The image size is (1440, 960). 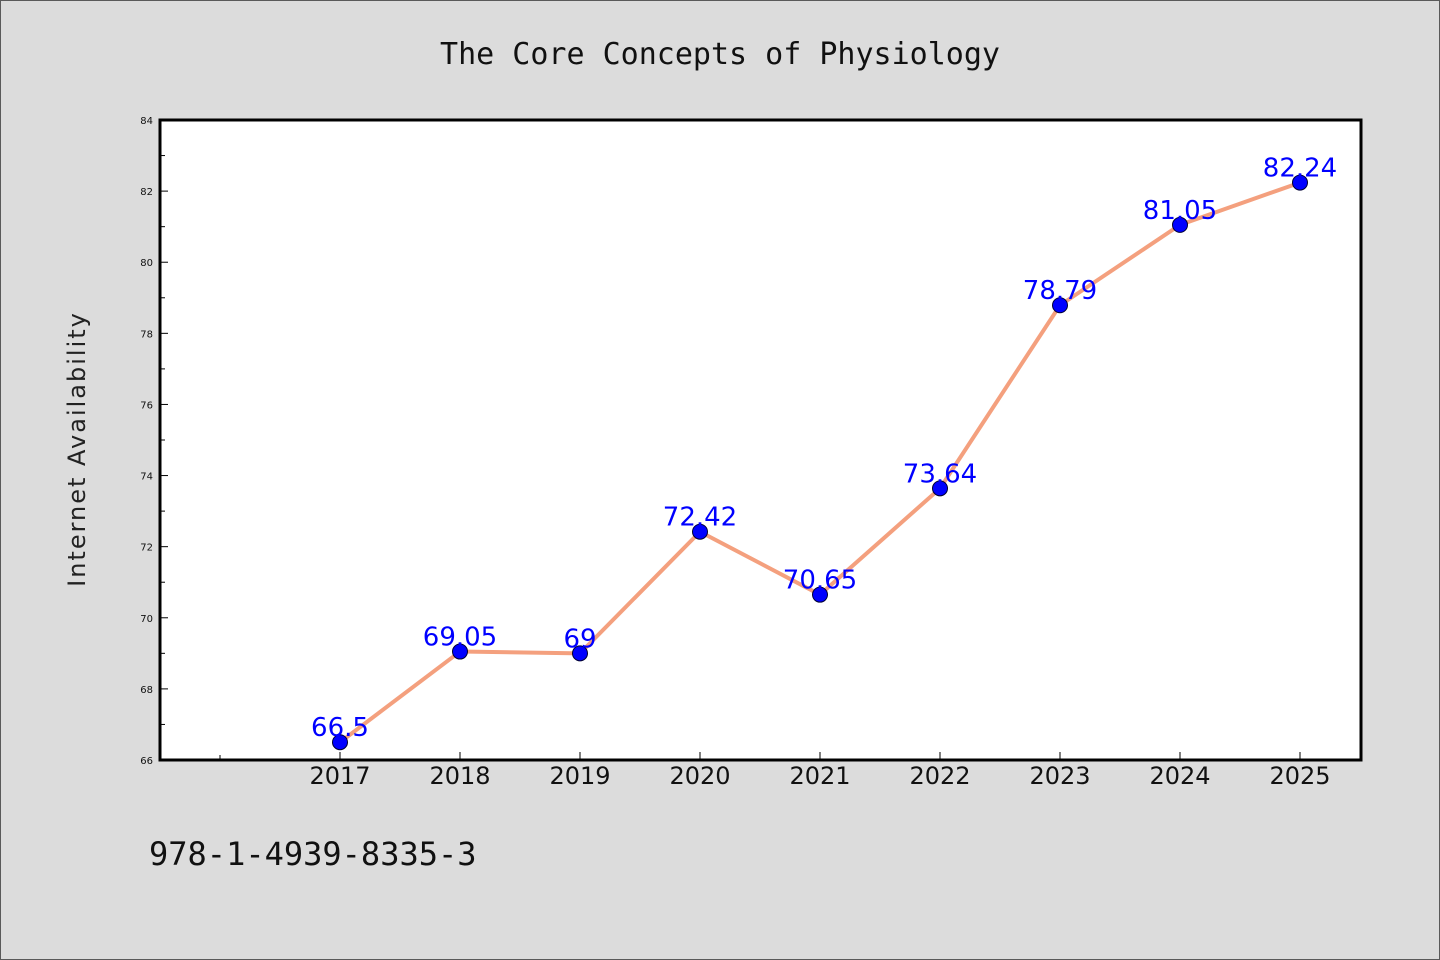 I want to click on y-tick-label: 78, so click(x=146, y=334).